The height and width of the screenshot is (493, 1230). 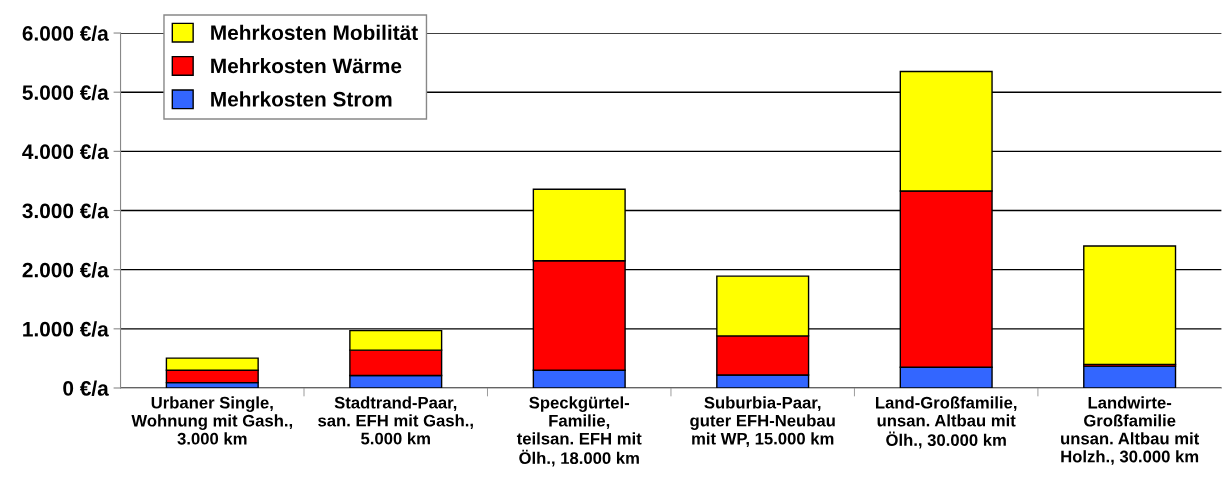 I want to click on y-tick-label: 2.000 €/a, so click(x=65, y=270).